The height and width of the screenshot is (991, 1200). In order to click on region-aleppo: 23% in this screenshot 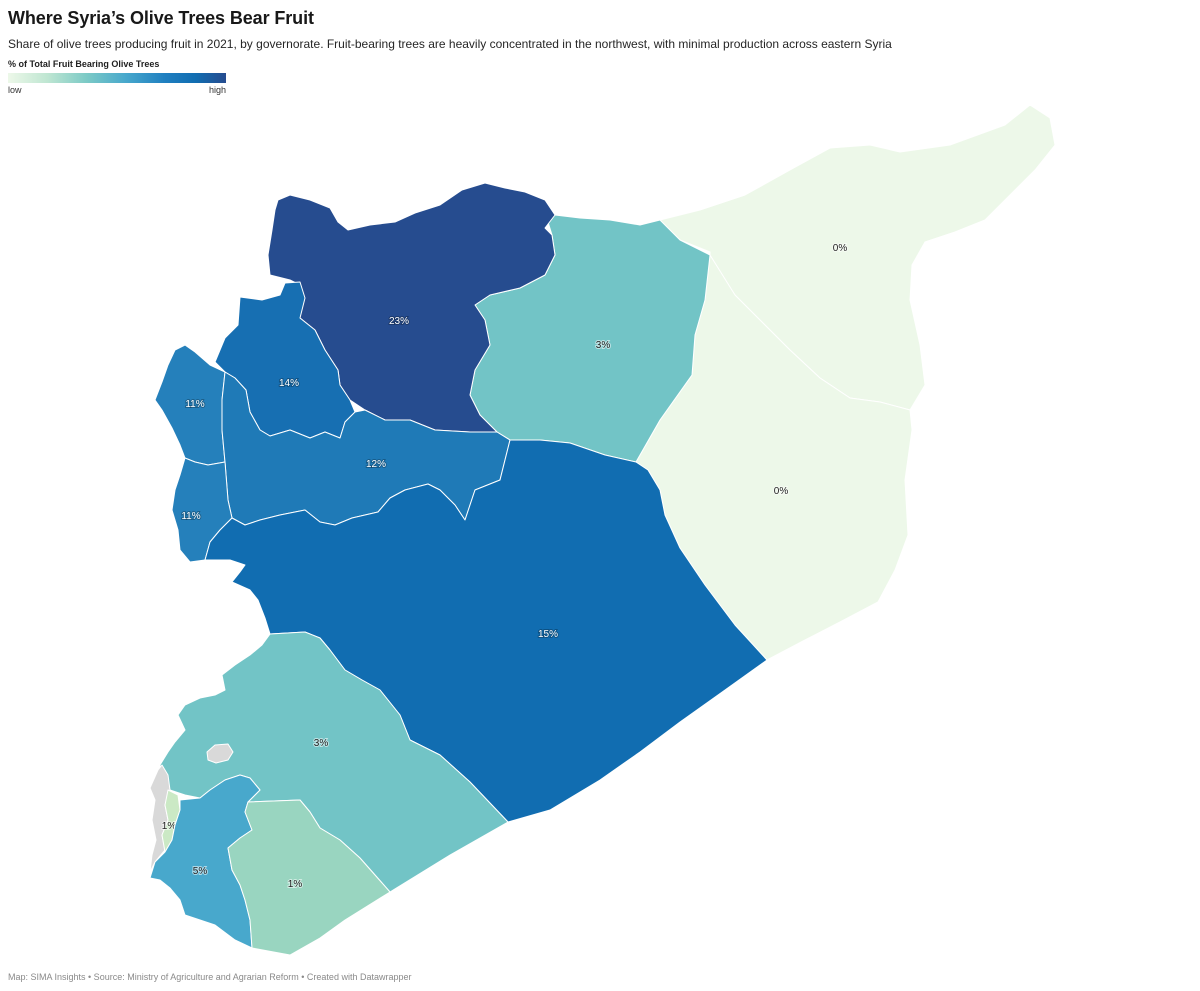, I will do `click(411, 307)`.